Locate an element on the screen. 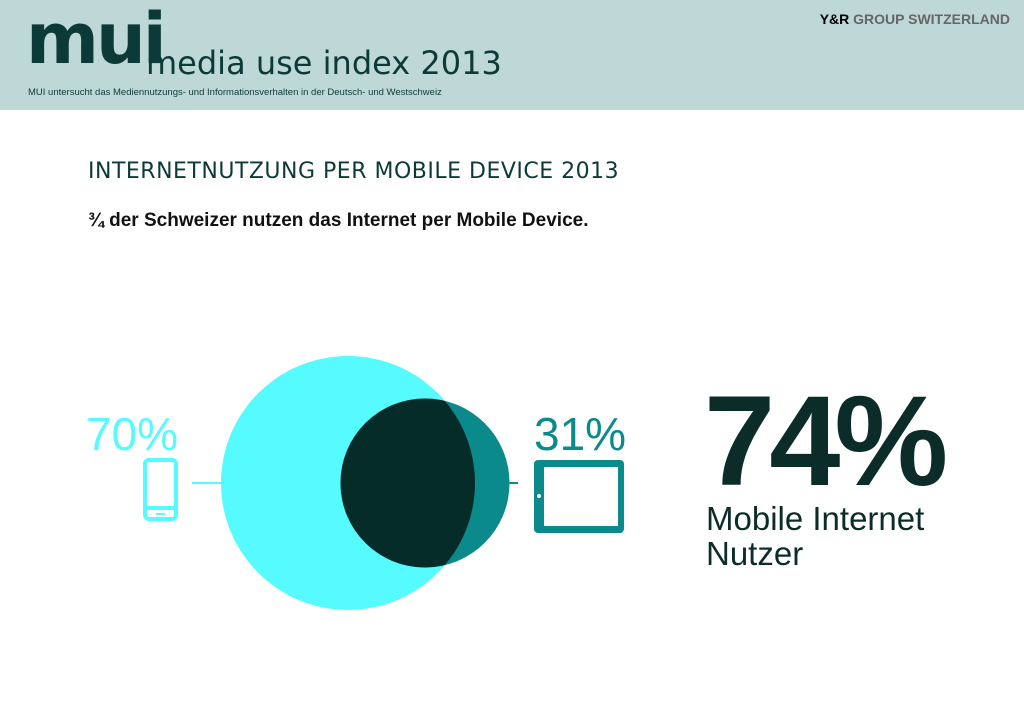 This screenshot has width=1024, height=723. brand-yr: Y&R is located at coordinates (834, 19).